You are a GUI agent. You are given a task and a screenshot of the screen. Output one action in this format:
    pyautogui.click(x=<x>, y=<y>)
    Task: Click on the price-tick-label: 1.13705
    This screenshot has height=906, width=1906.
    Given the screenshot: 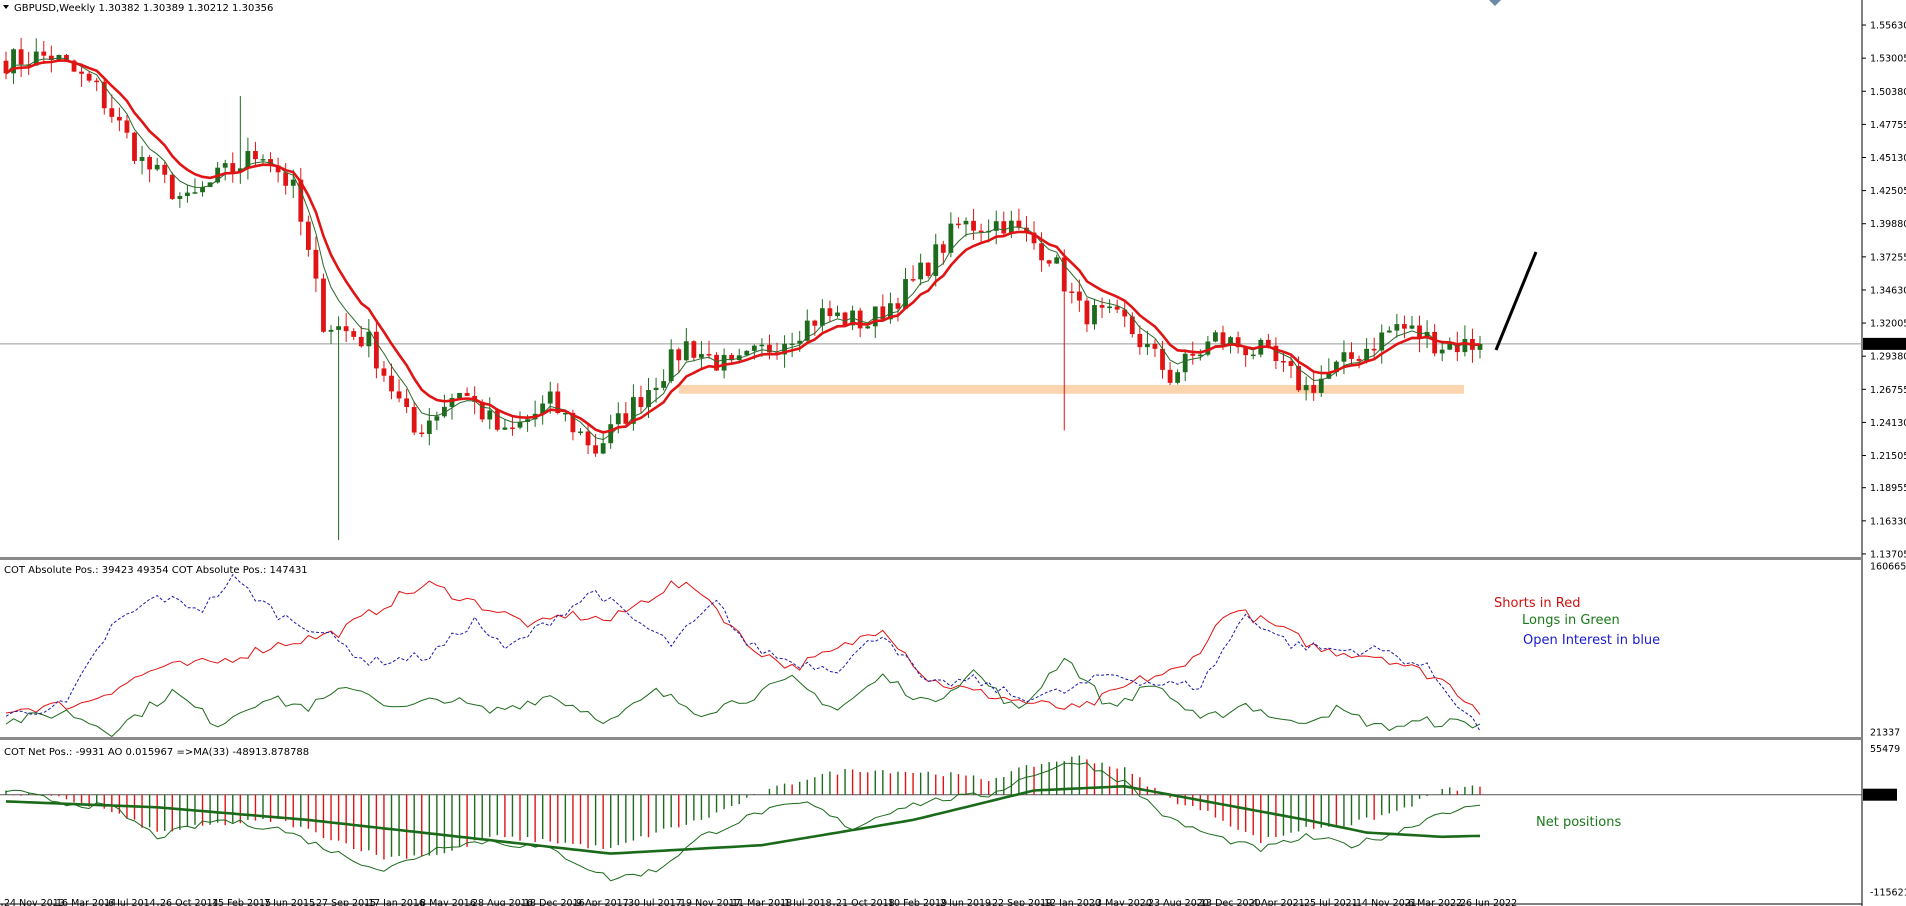 What is the action you would take?
    pyautogui.click(x=1888, y=554)
    